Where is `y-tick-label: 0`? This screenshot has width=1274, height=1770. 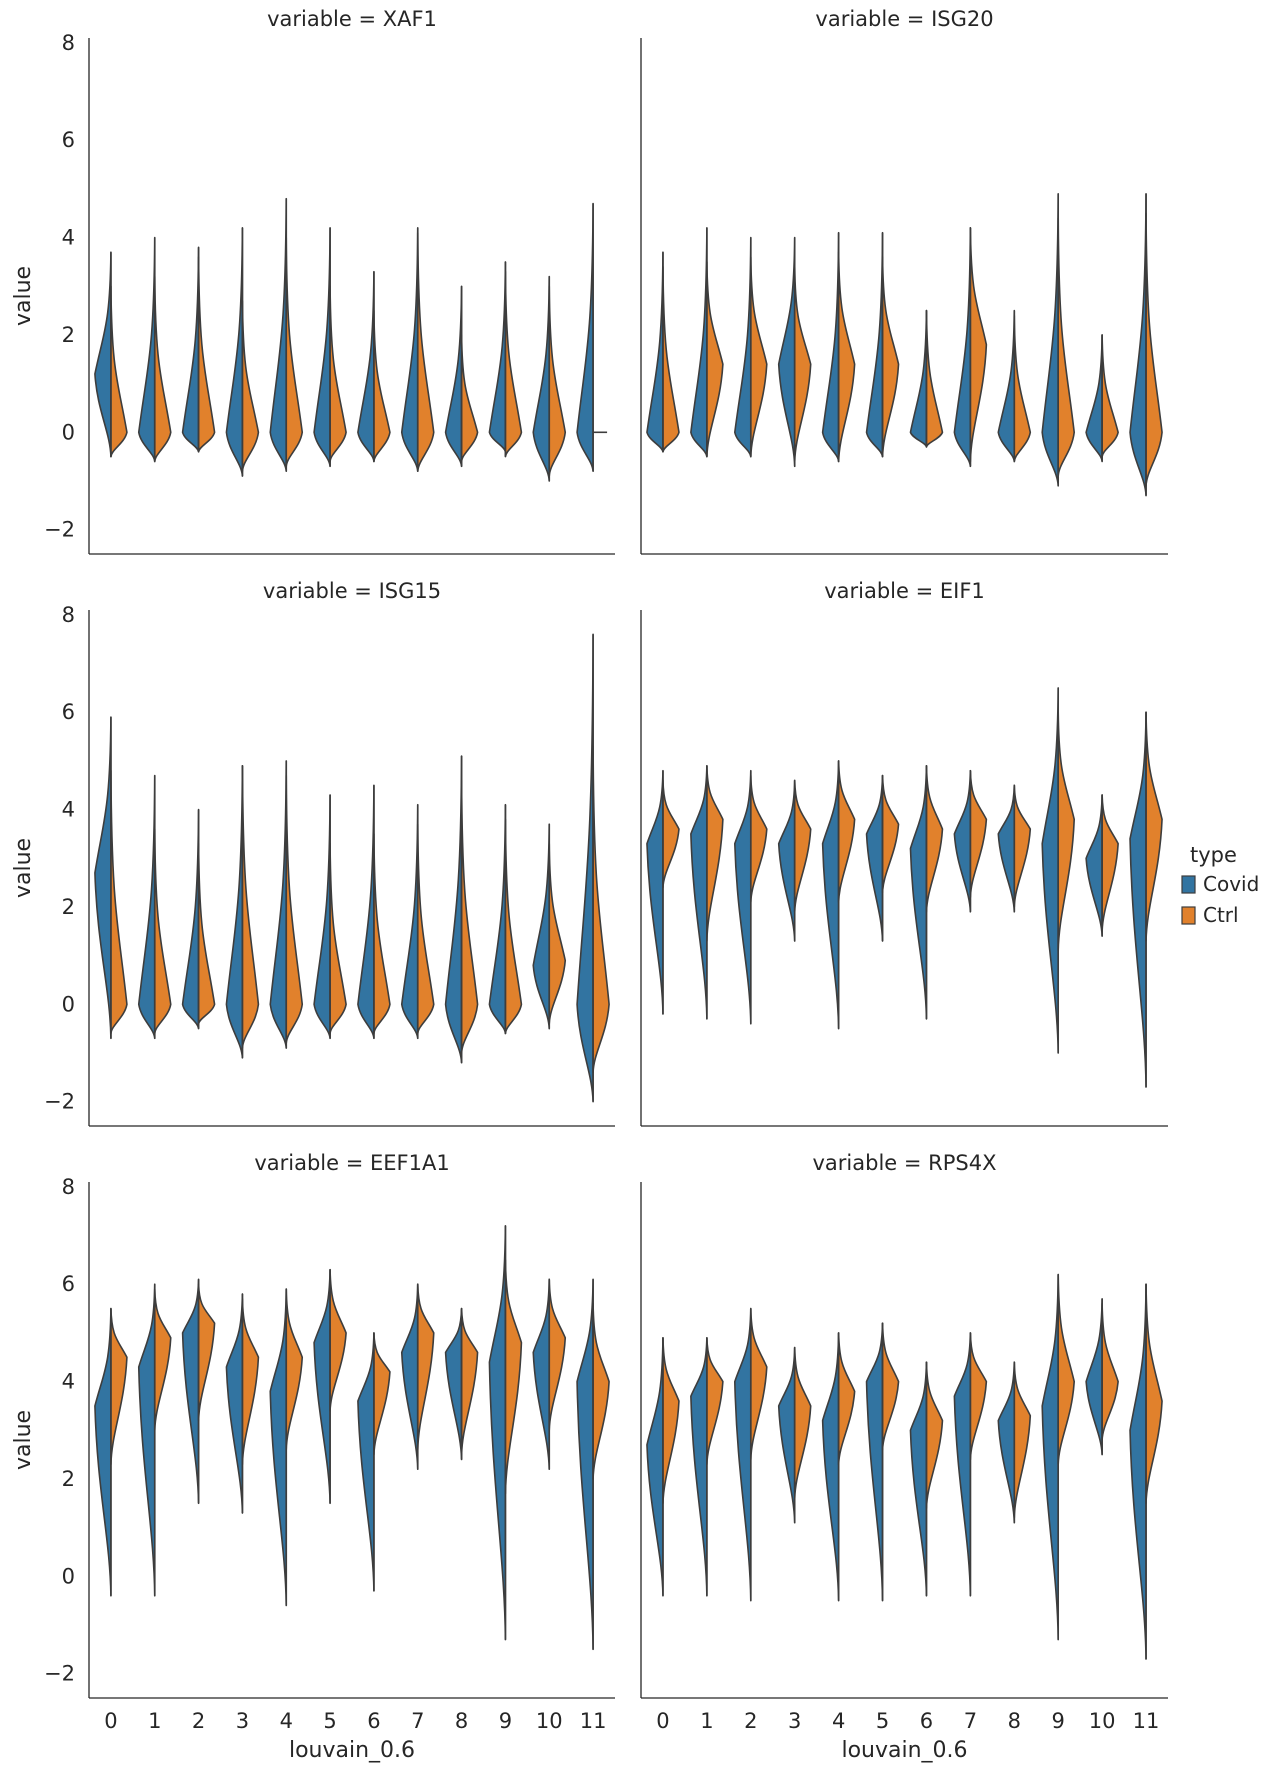 y-tick-label: 0 is located at coordinates (68, 1576).